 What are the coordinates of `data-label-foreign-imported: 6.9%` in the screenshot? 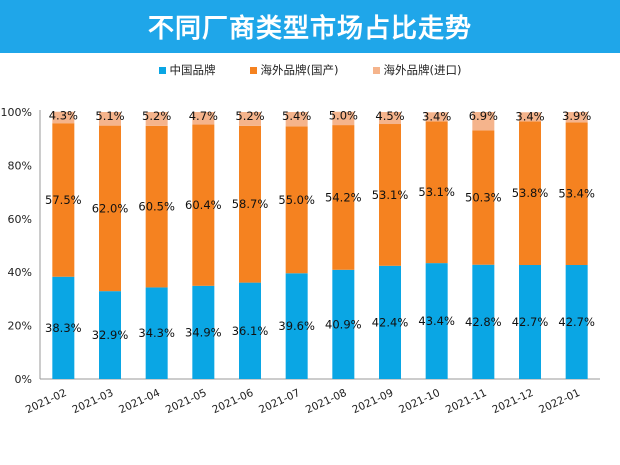 It's located at (483, 116).